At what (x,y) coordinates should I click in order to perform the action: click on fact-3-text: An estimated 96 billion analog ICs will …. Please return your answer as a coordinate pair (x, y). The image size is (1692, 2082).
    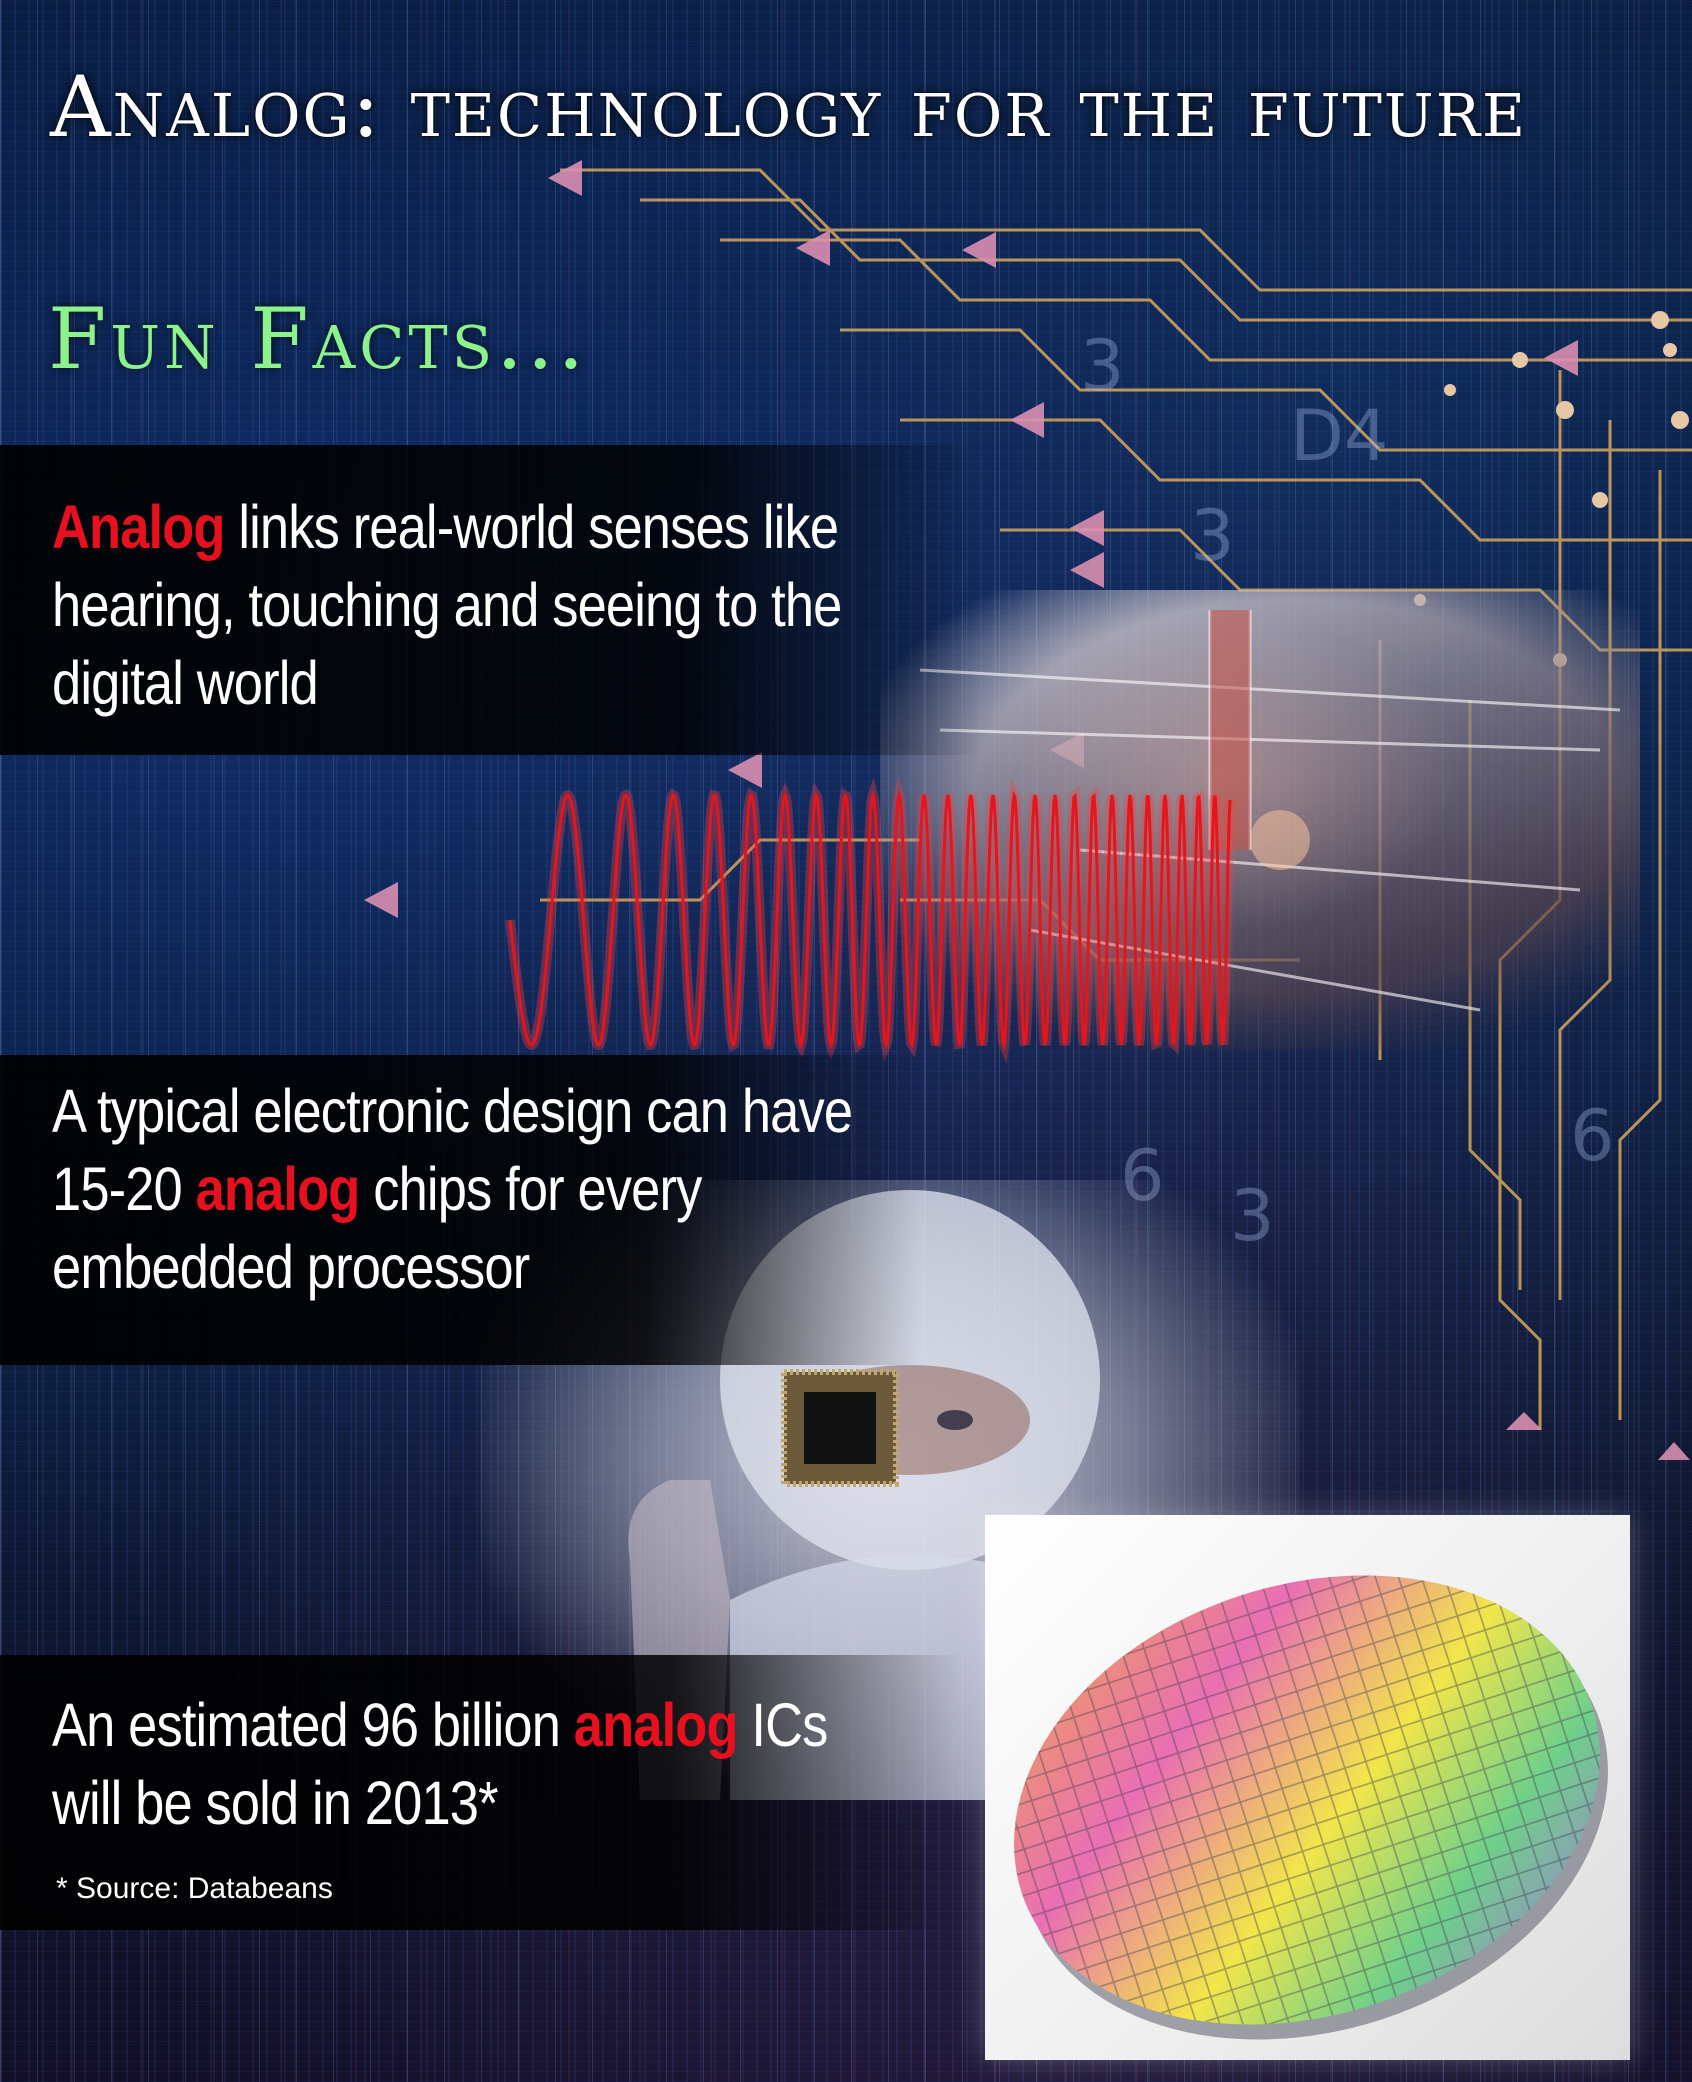
    Looking at the image, I should click on (465, 1764).